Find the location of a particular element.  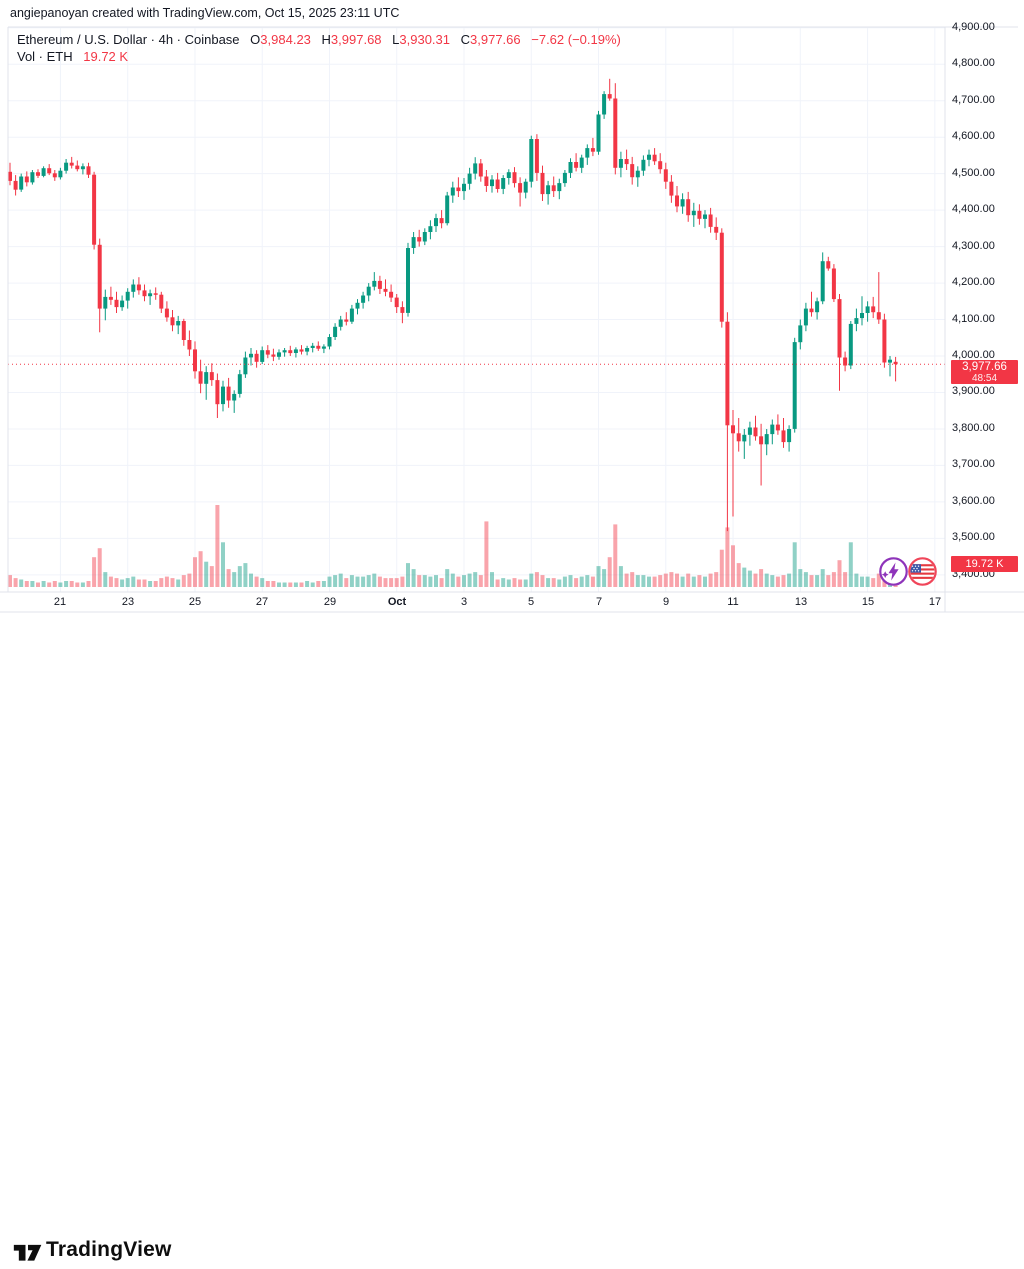

time-tick: 5 is located at coordinates (531, 602).